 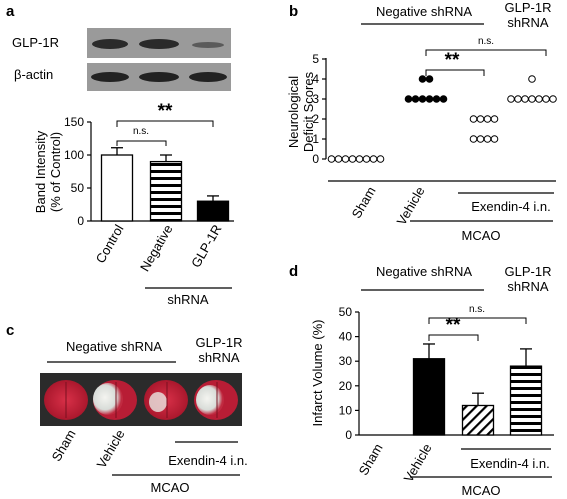 I want to click on panel-d-tick-label: 30, so click(x=346, y=361).